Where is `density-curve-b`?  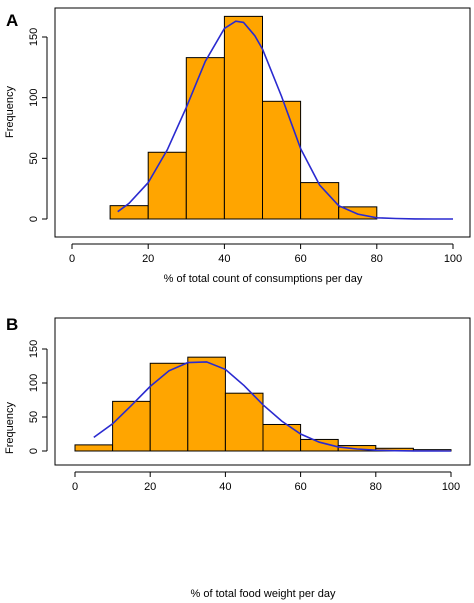
density-curve-b is located at coordinates (272, 406).